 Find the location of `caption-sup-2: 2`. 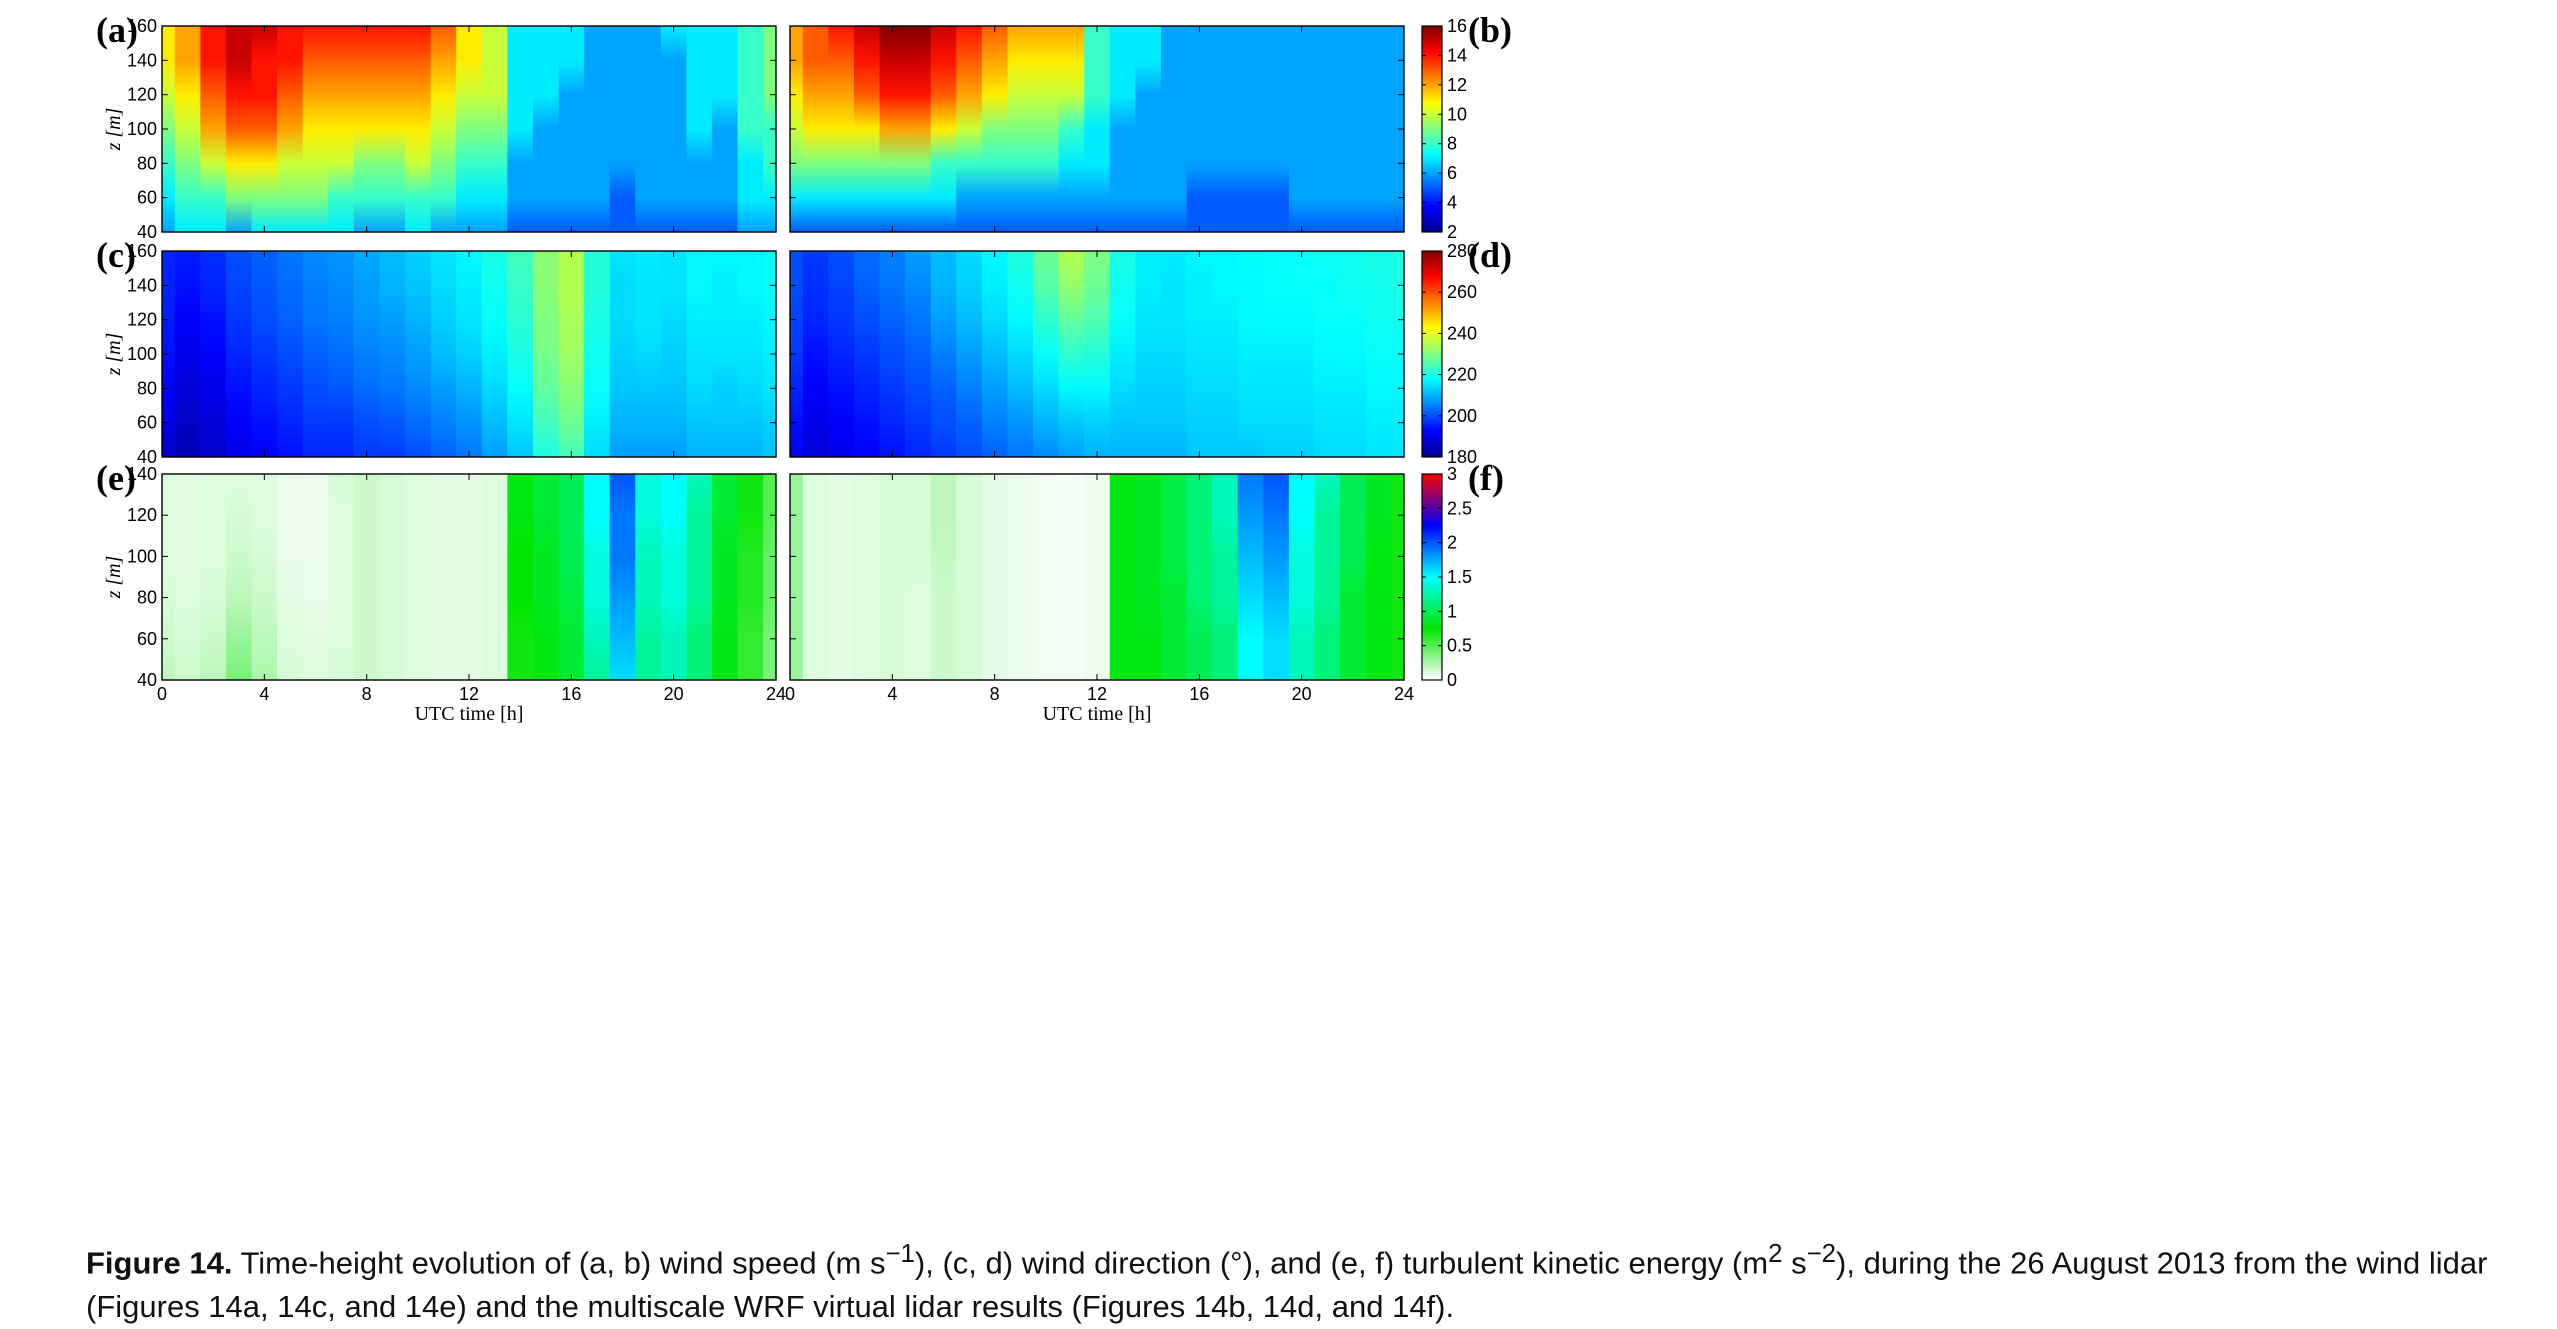

caption-sup-2: 2 is located at coordinates (1775, 1254).